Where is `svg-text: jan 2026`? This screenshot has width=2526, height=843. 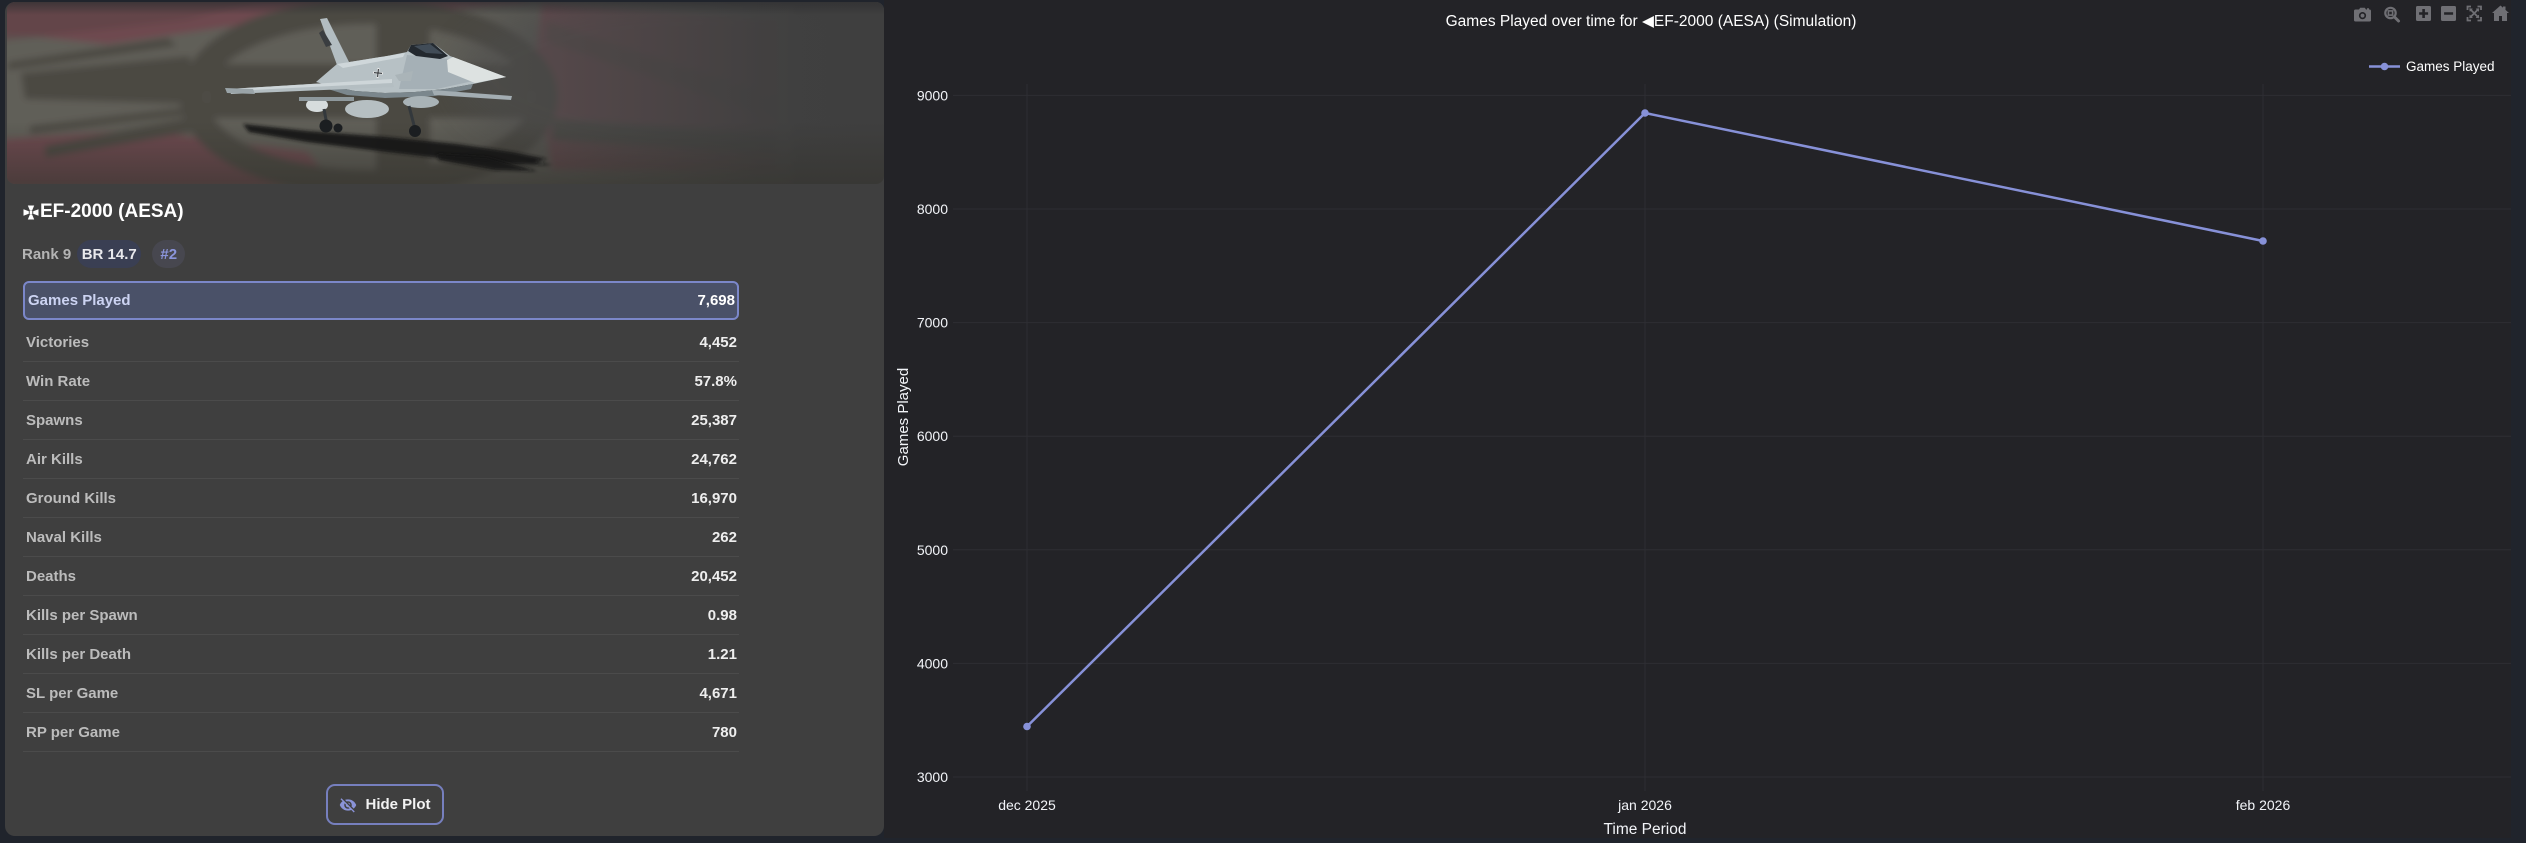 svg-text: jan 2026 is located at coordinates (1644, 805).